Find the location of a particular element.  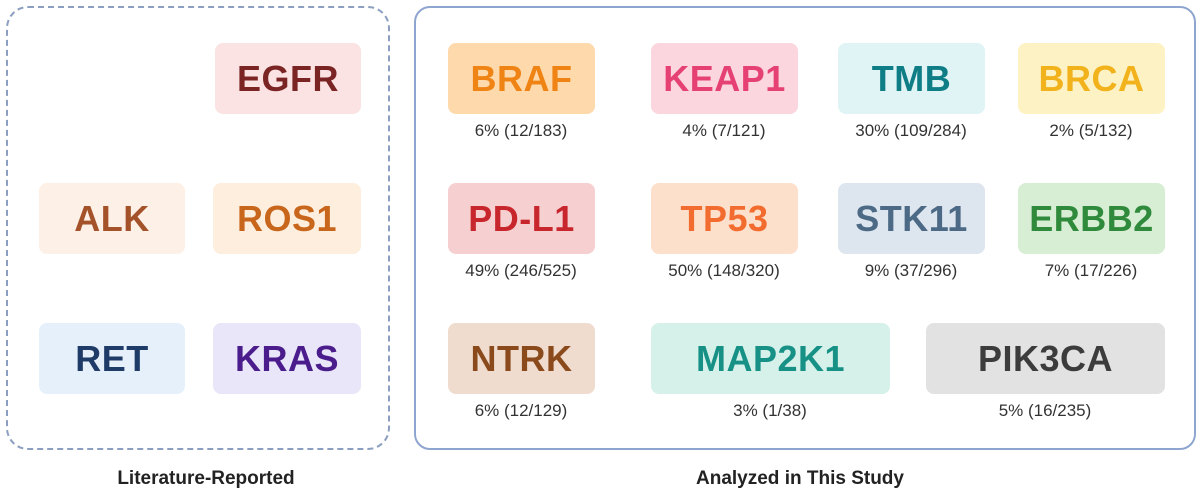

gene-tp53: TP53 is located at coordinates (724, 218).